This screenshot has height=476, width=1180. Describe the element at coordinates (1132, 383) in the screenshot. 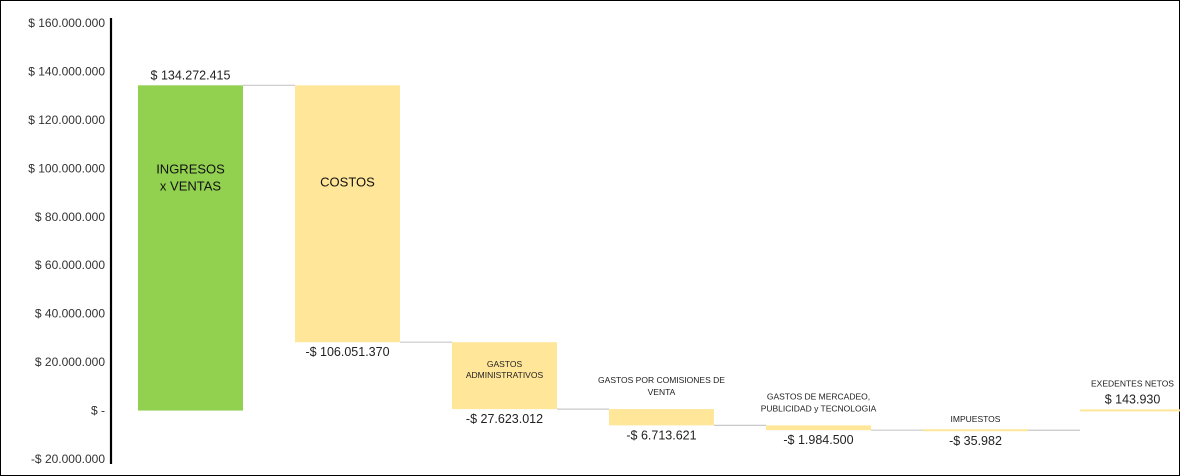

I see `category-label: EXEDENTES NETOS` at that location.